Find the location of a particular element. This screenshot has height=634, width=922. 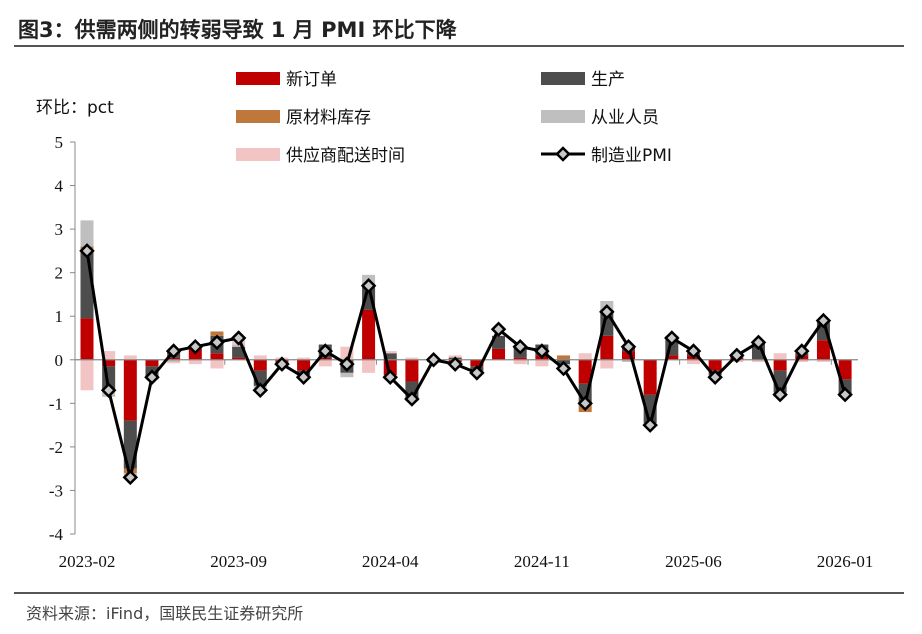

chart-title: 图3：供需两侧的转弱导致 1 月 PMI 环比下降 is located at coordinates (237, 30).